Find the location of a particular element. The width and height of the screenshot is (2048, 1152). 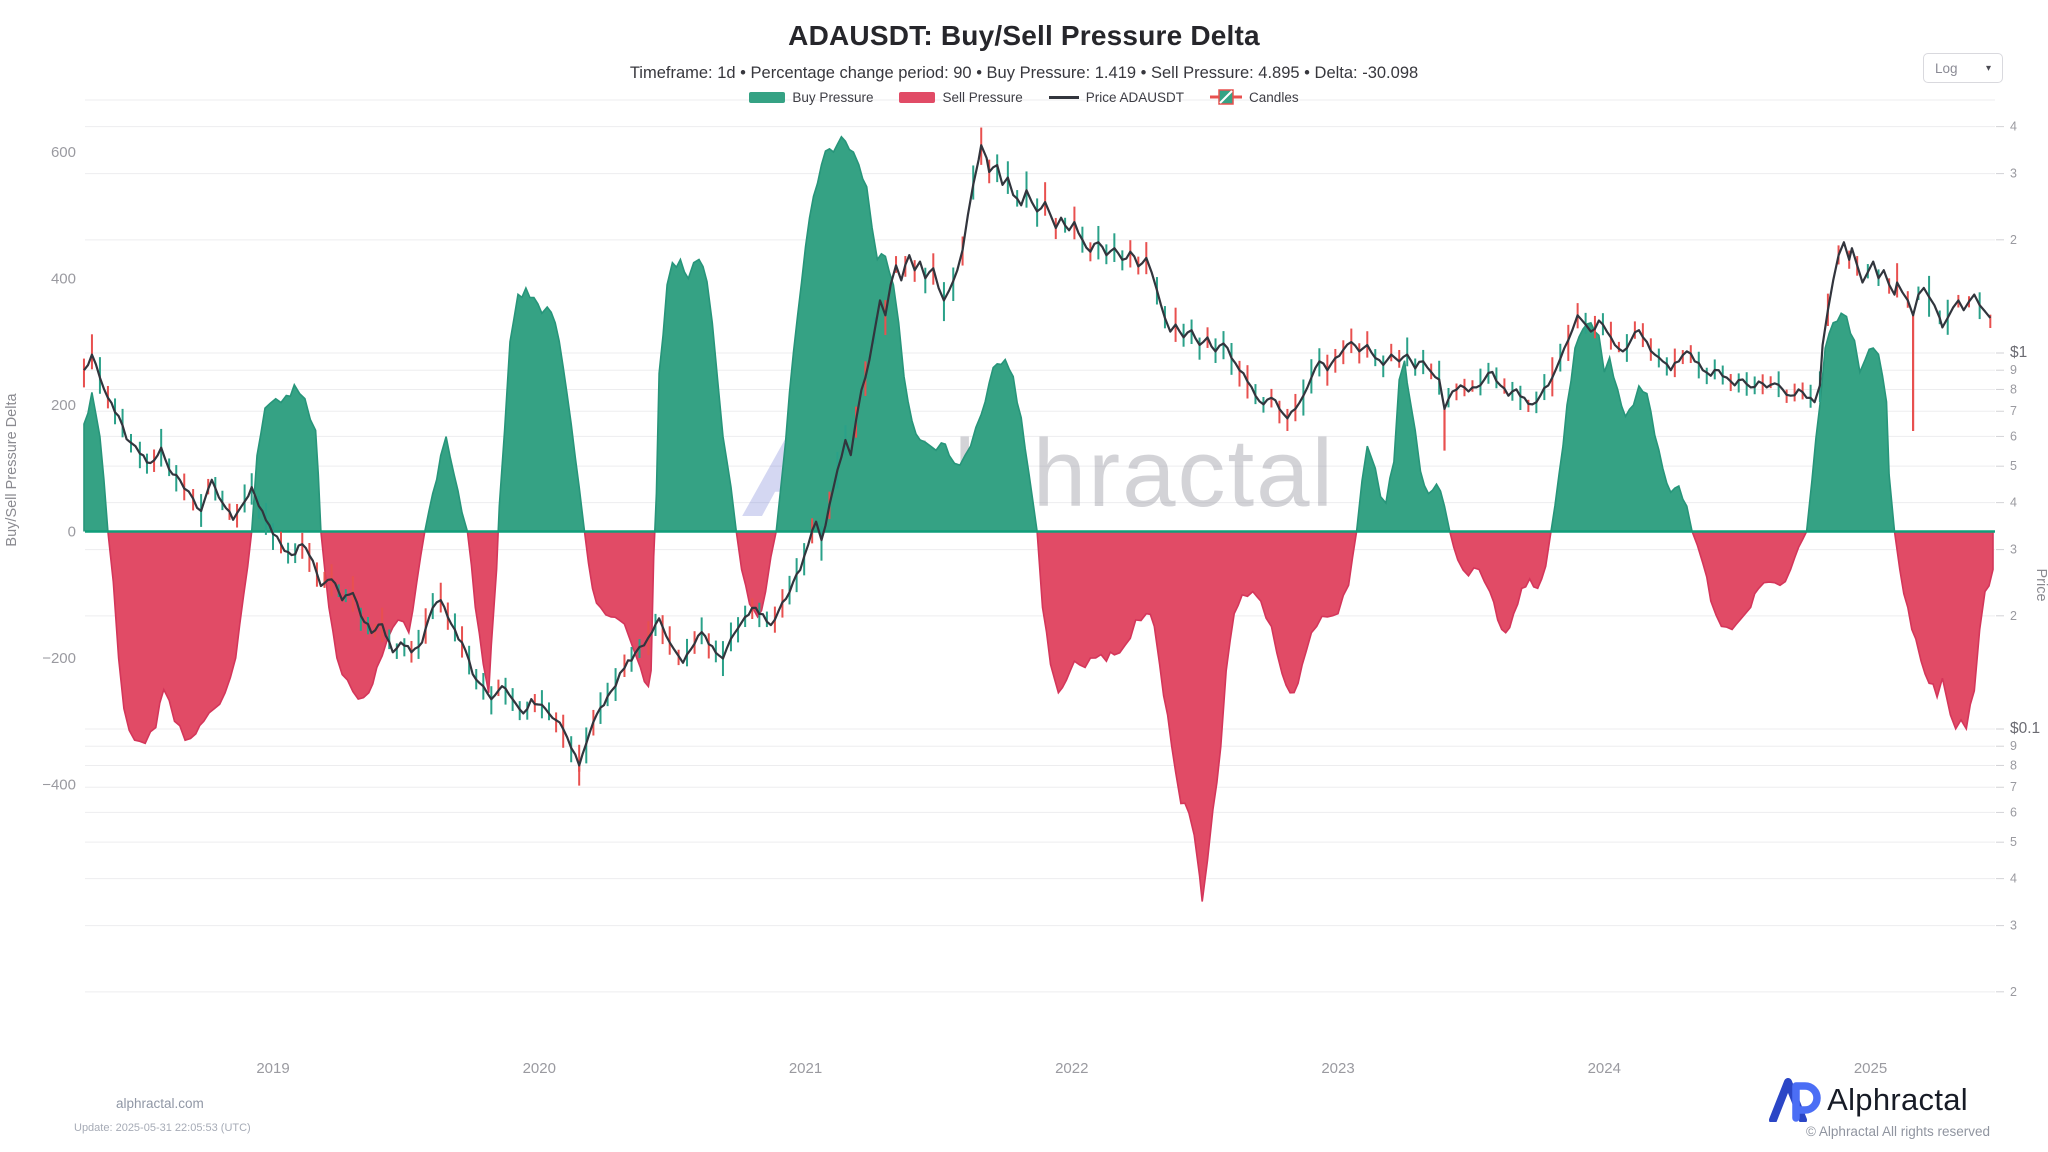

left-axis-ticks: 600 400 200 0 −200 −400 is located at coordinates (59, 469).